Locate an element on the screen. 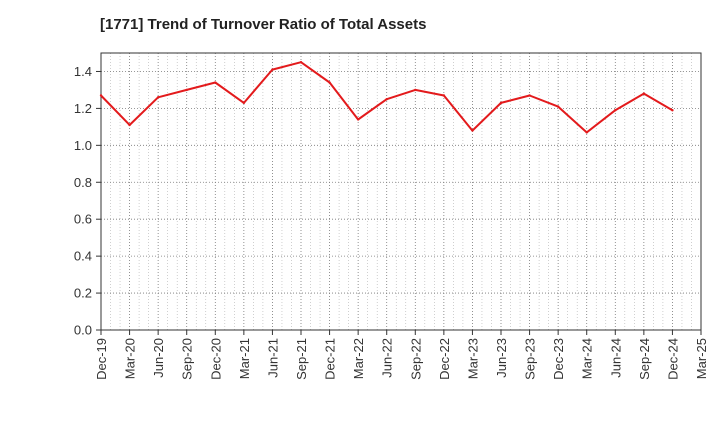 This screenshot has height=445, width=720. x-tick-label: Sep-21 is located at coordinates (301, 359).